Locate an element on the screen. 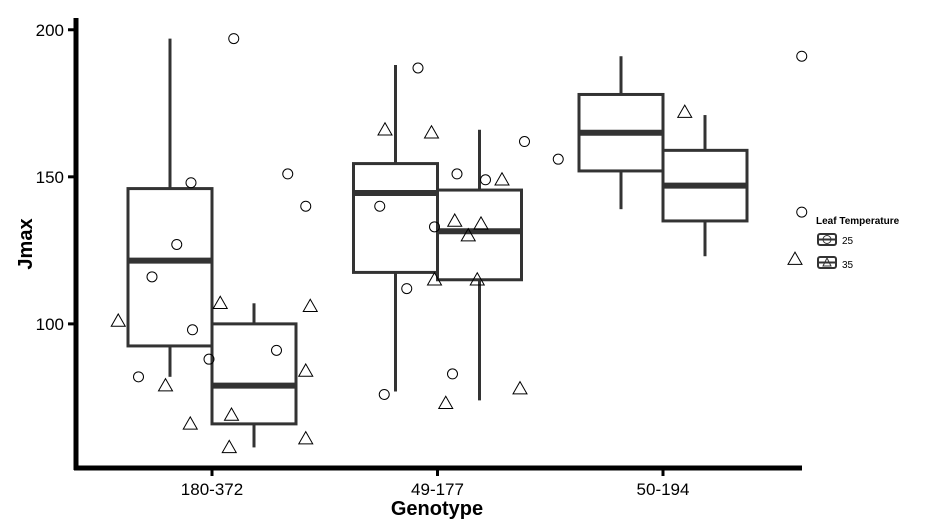  legend-key-triangle is located at coordinates (827, 261).